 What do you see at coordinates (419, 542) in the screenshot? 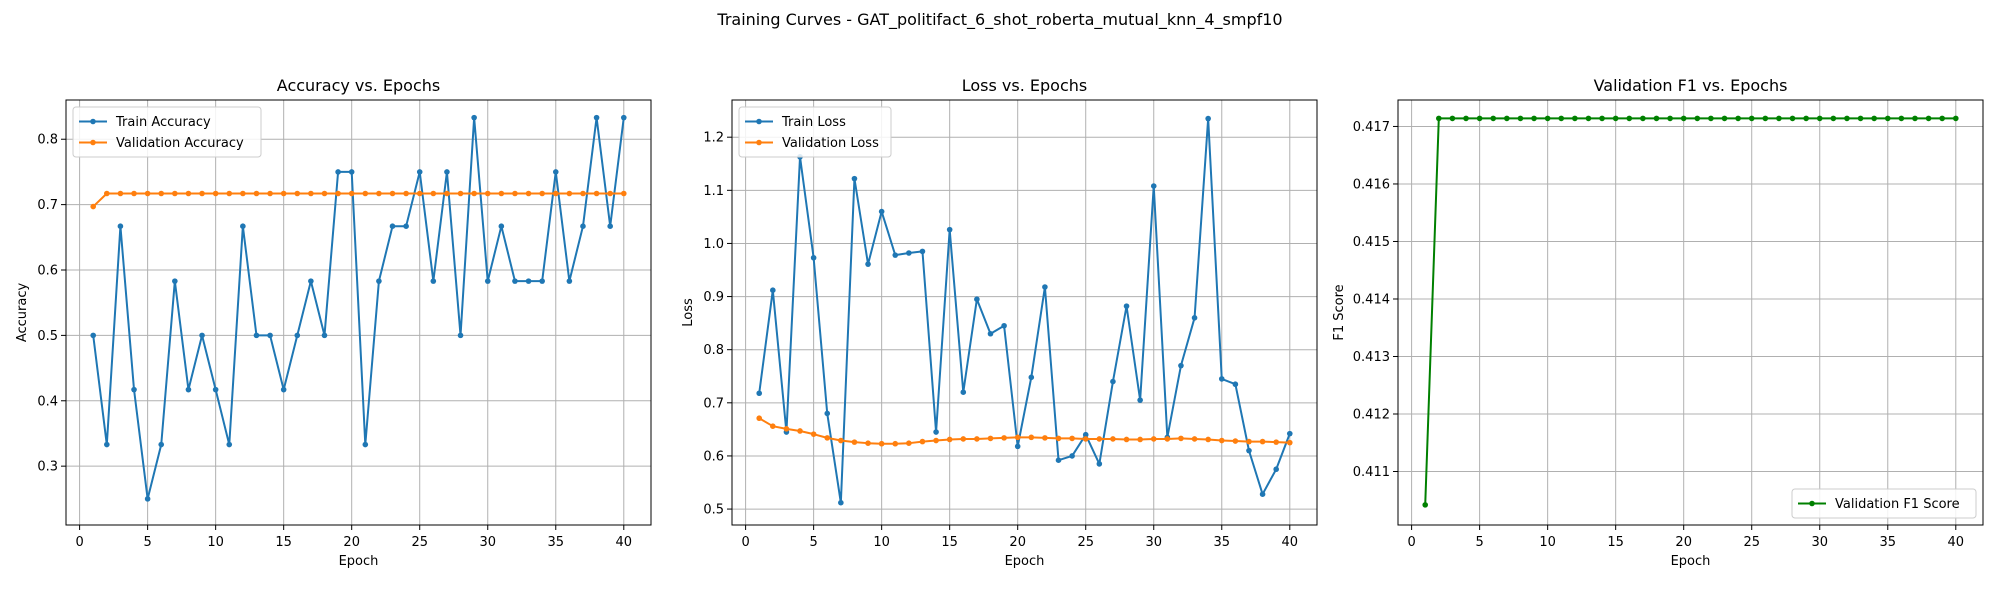
I see `x-tick-label: 25` at bounding box center [419, 542].